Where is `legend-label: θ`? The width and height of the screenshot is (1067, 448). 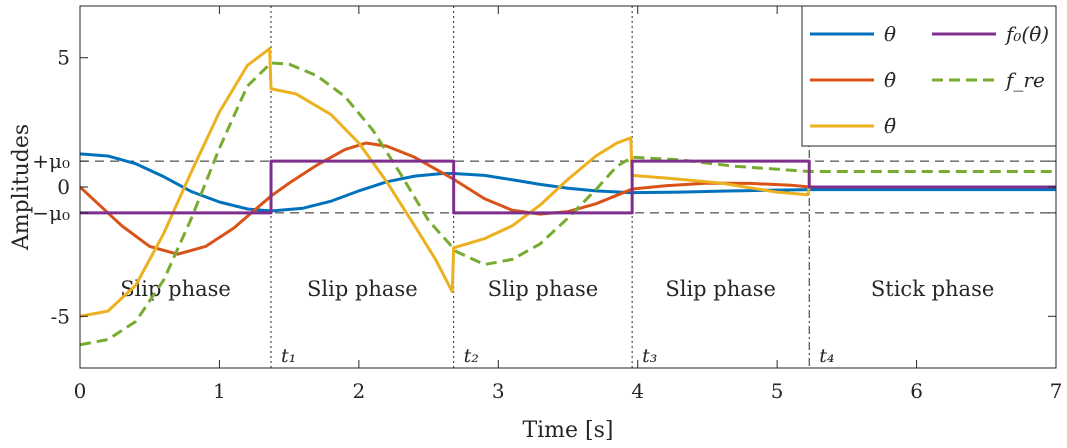
legend-label: θ is located at coordinates (890, 34).